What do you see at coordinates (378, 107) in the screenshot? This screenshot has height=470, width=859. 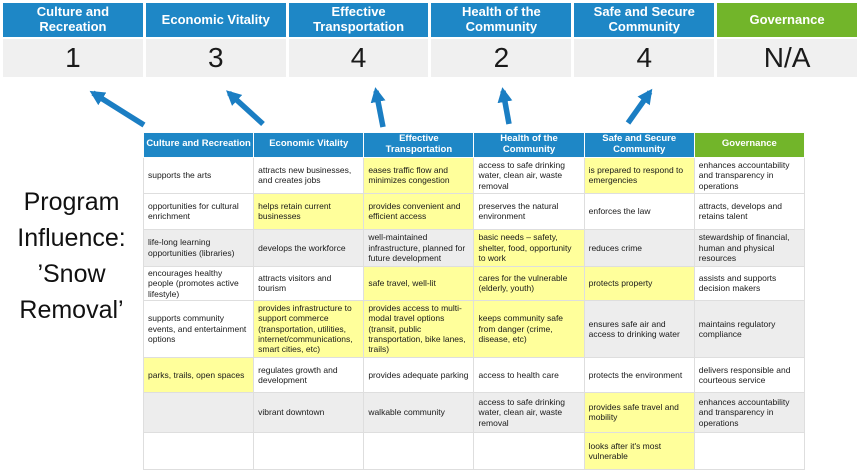 I see `influence-arrow-transportation-icon` at bounding box center [378, 107].